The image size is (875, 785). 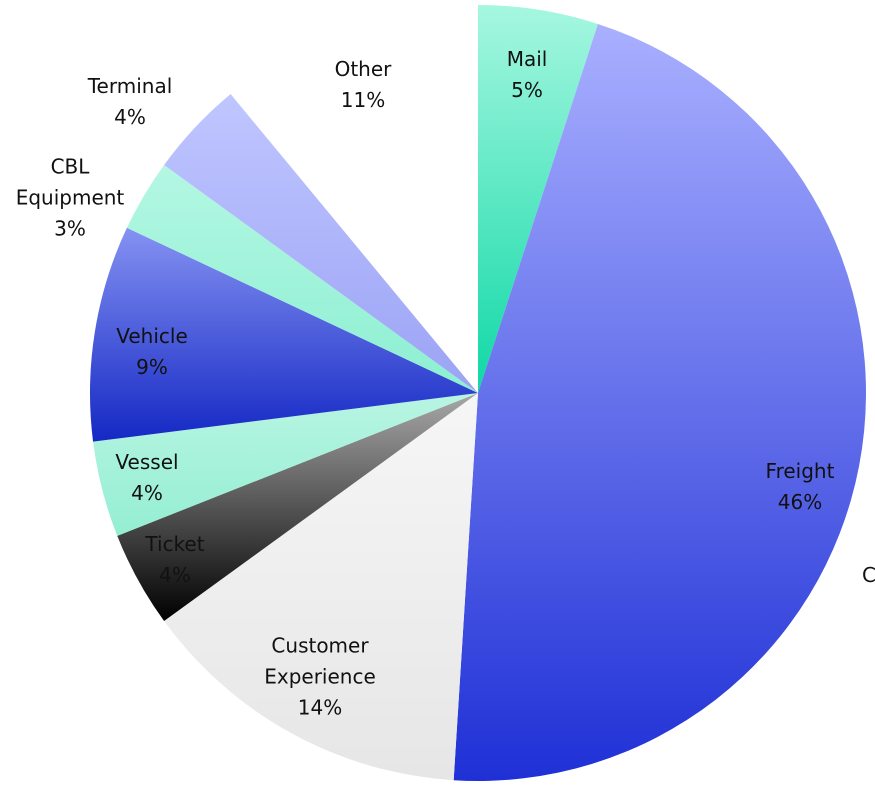 What do you see at coordinates (800, 471) in the screenshot?
I see `category-label: Freight` at bounding box center [800, 471].